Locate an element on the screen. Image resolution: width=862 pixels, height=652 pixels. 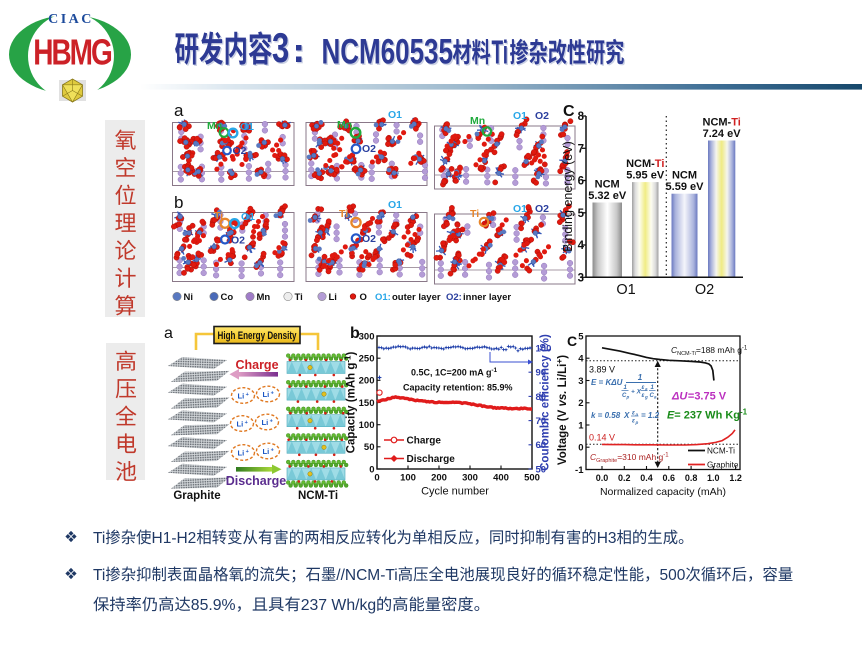
svg-text: 200 is located at coordinates (439, 478).